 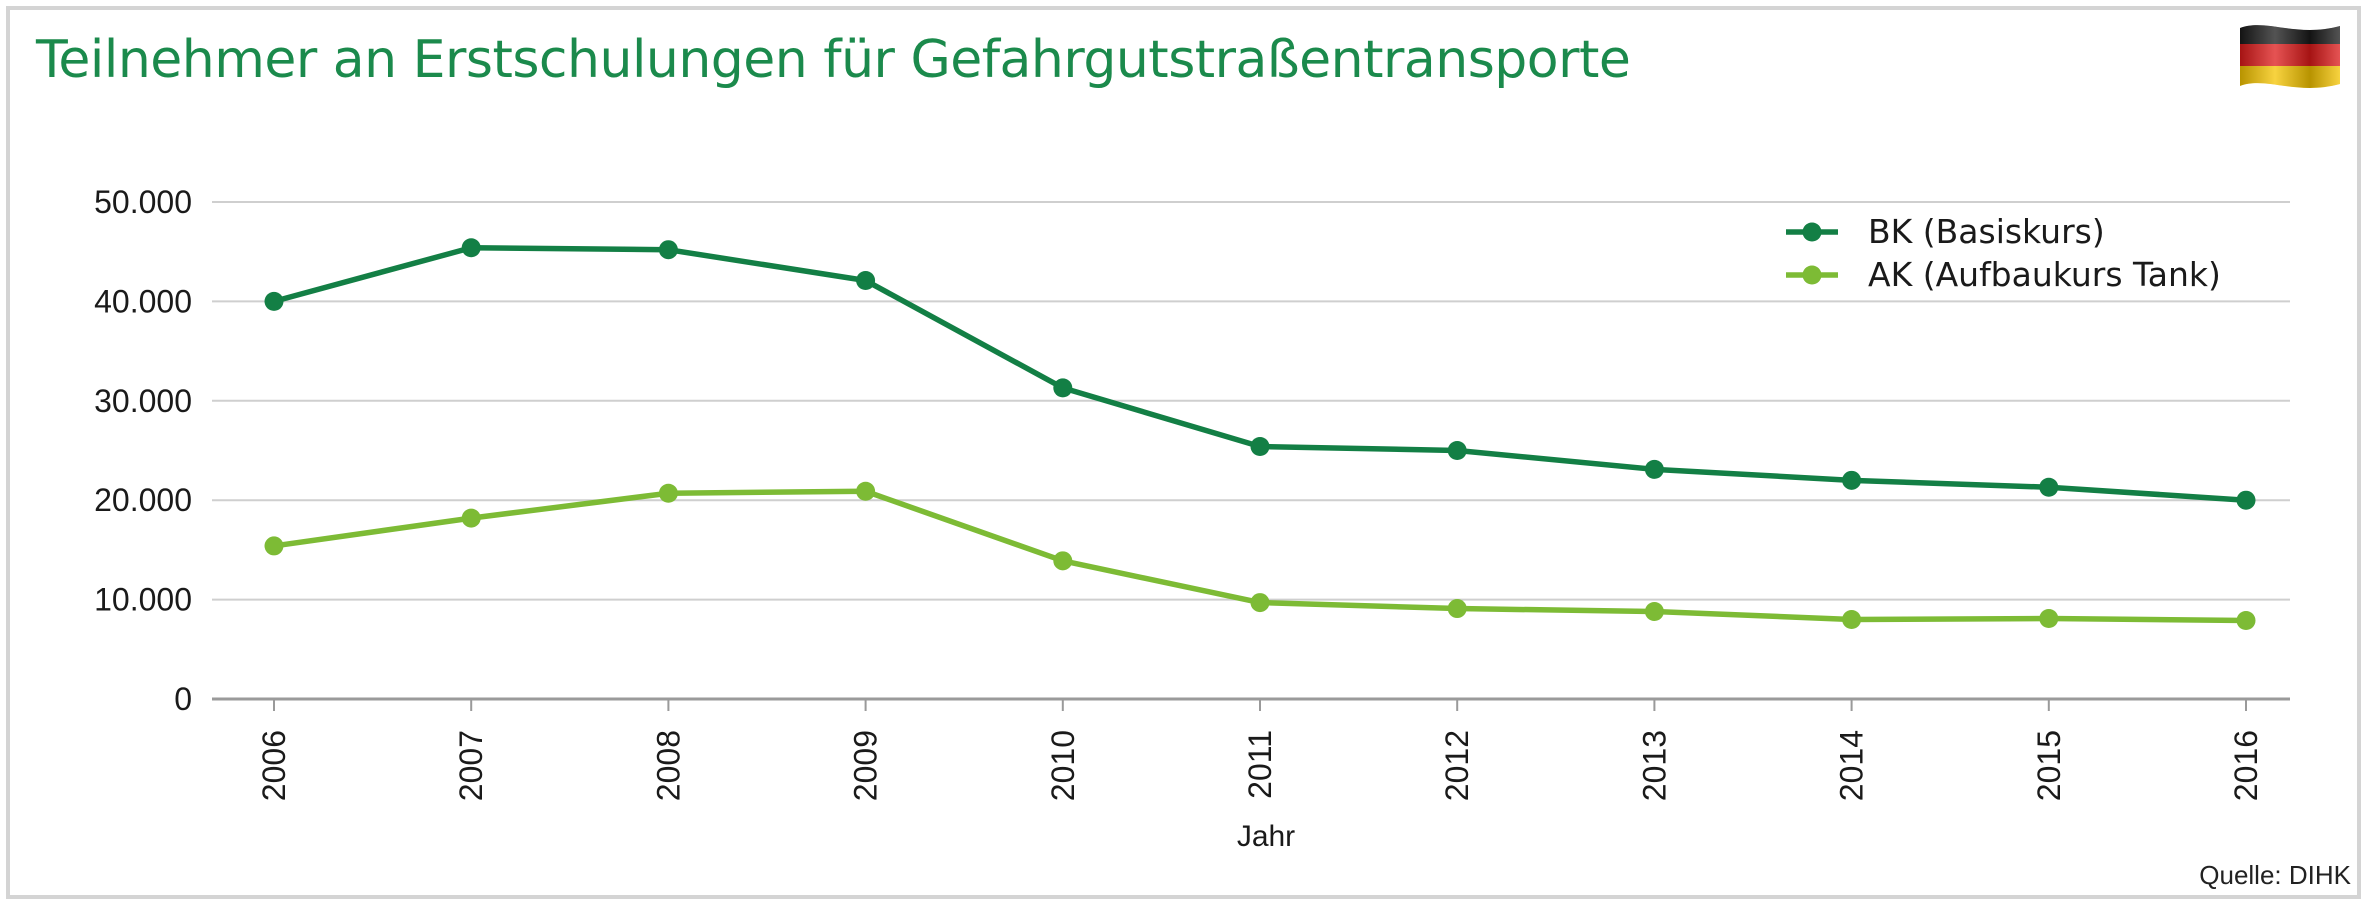 What do you see at coordinates (1260, 764) in the screenshot?
I see `x-tick-label: 2011` at bounding box center [1260, 764].